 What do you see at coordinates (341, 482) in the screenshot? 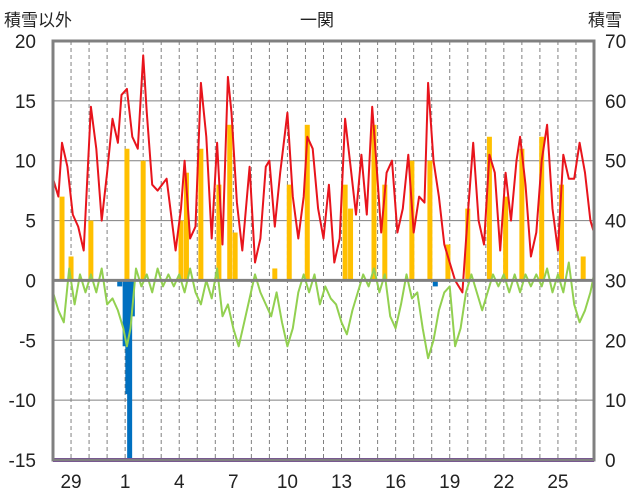
I see `x-tick-label: 13` at bounding box center [341, 482].